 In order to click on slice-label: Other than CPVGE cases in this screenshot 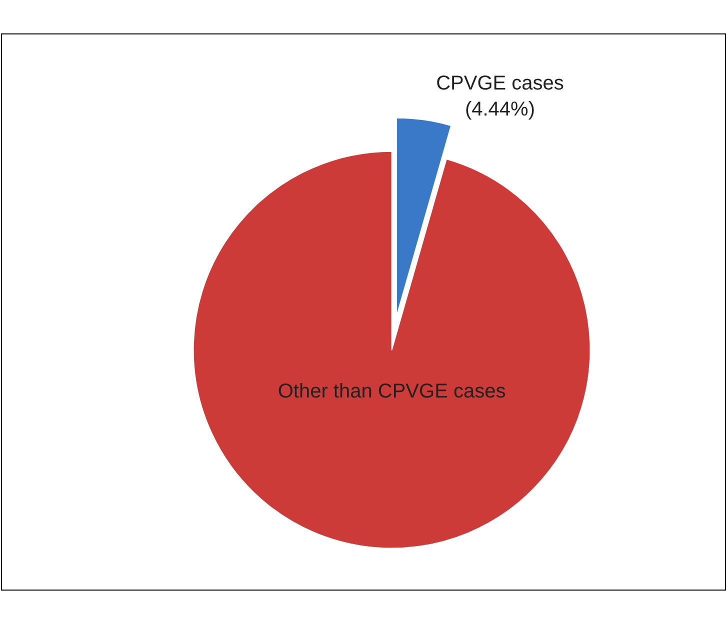, I will do `click(392, 391)`.